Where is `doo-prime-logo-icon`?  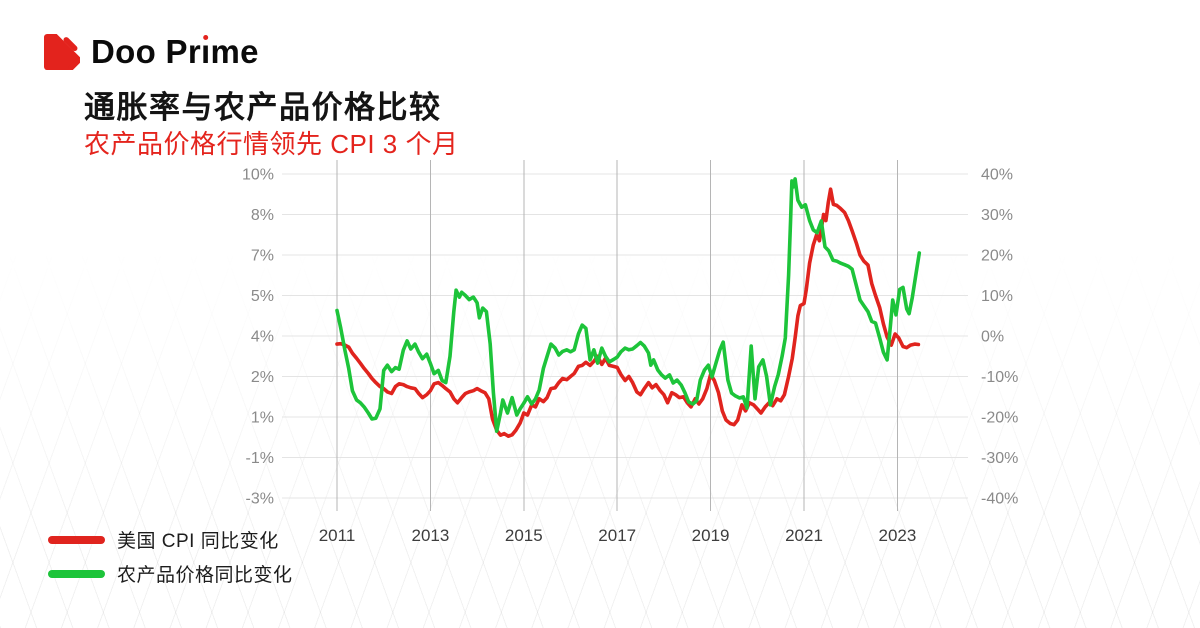
doo-prime-logo-icon is located at coordinates (62, 52).